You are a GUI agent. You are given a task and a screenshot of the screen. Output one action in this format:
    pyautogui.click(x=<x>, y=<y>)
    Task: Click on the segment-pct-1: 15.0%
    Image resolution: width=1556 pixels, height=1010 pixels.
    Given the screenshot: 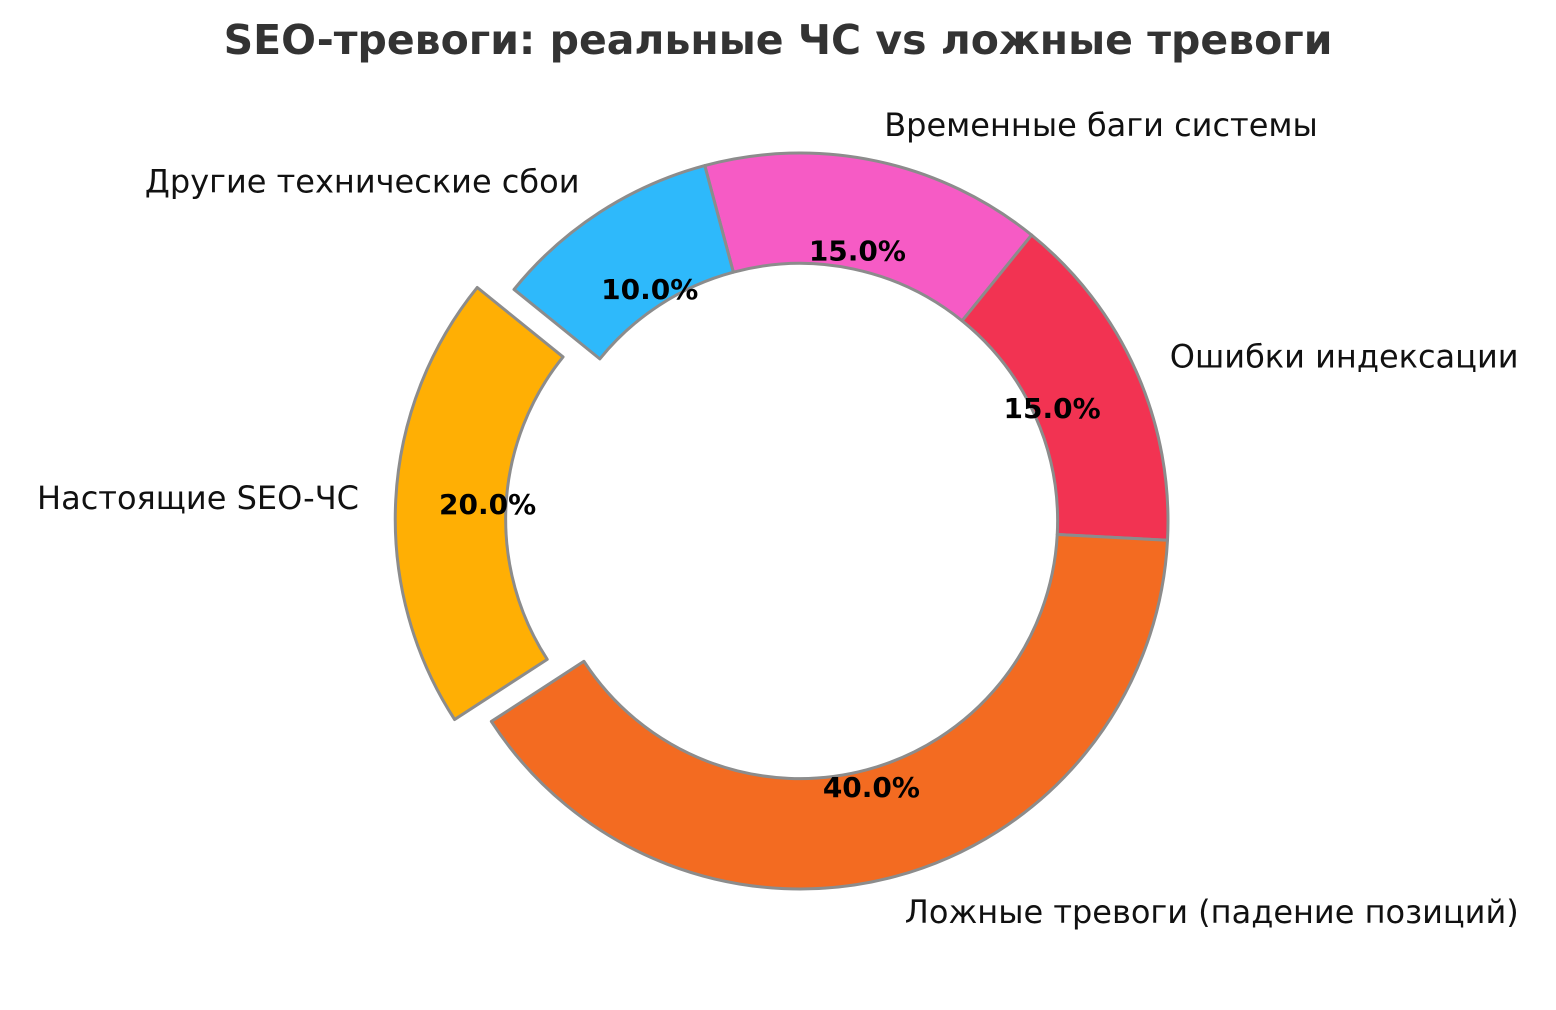 What is the action you would take?
    pyautogui.click(x=857, y=251)
    